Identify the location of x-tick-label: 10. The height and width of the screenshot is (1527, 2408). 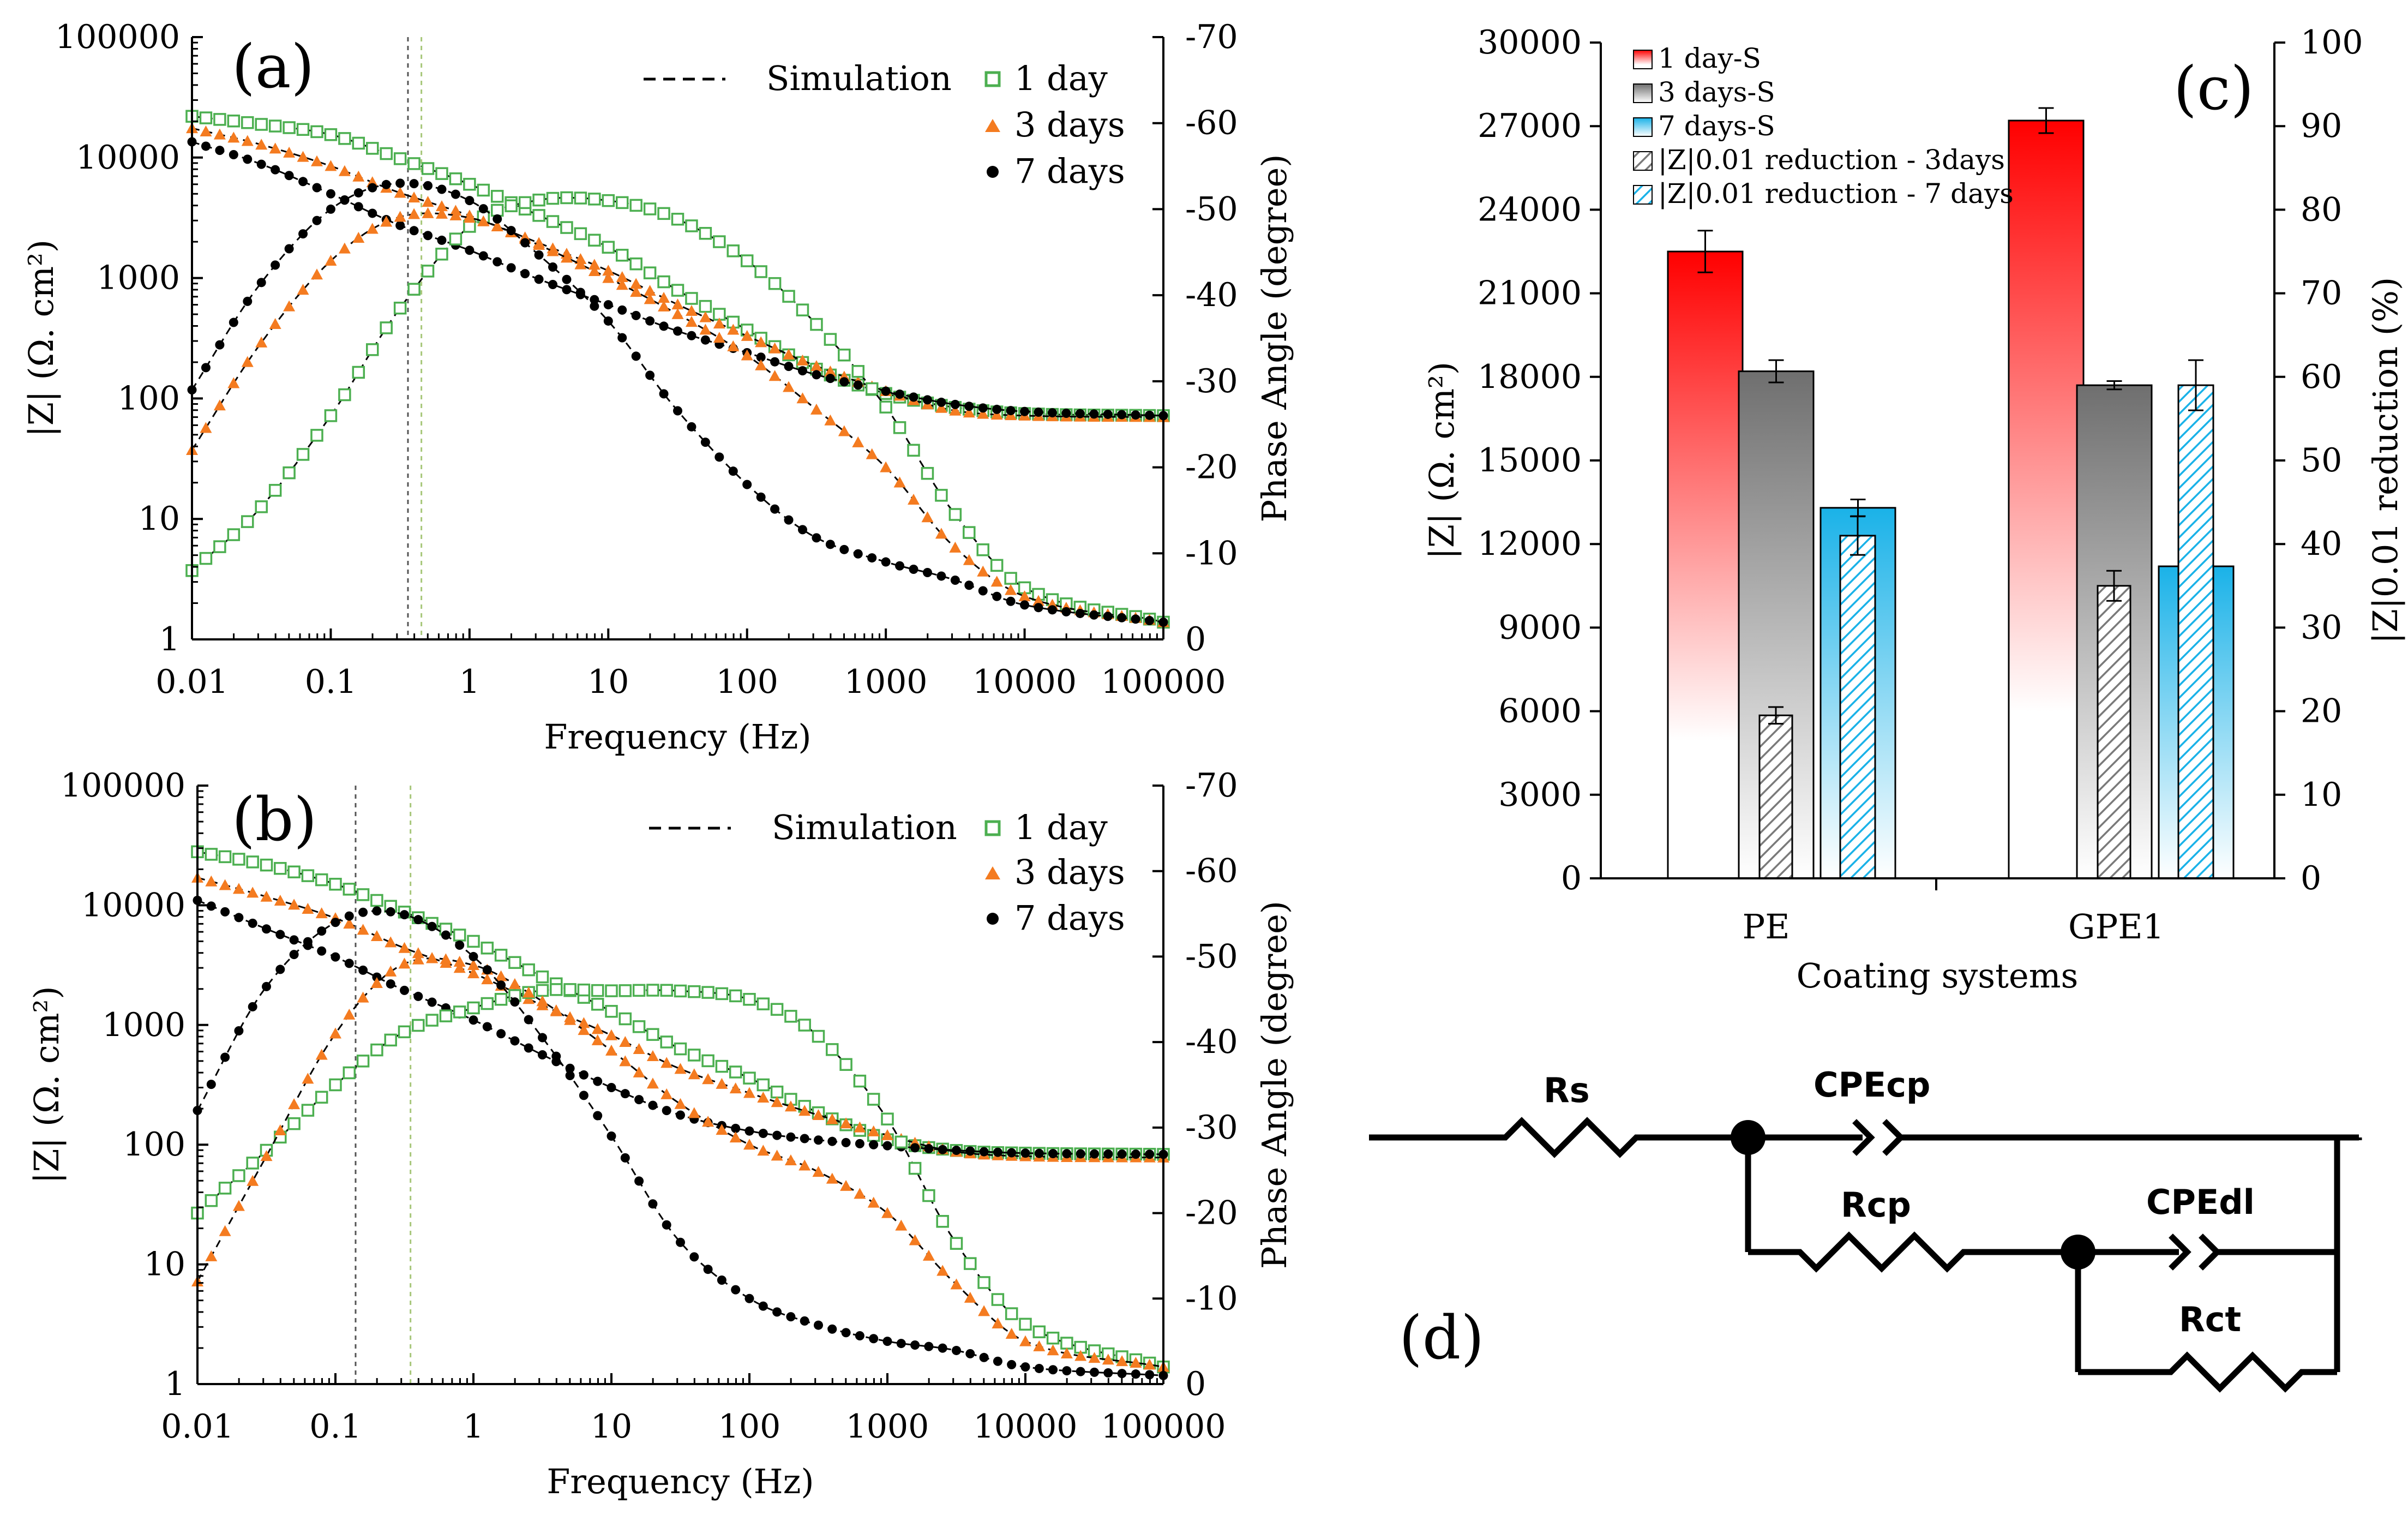
(611, 1427).